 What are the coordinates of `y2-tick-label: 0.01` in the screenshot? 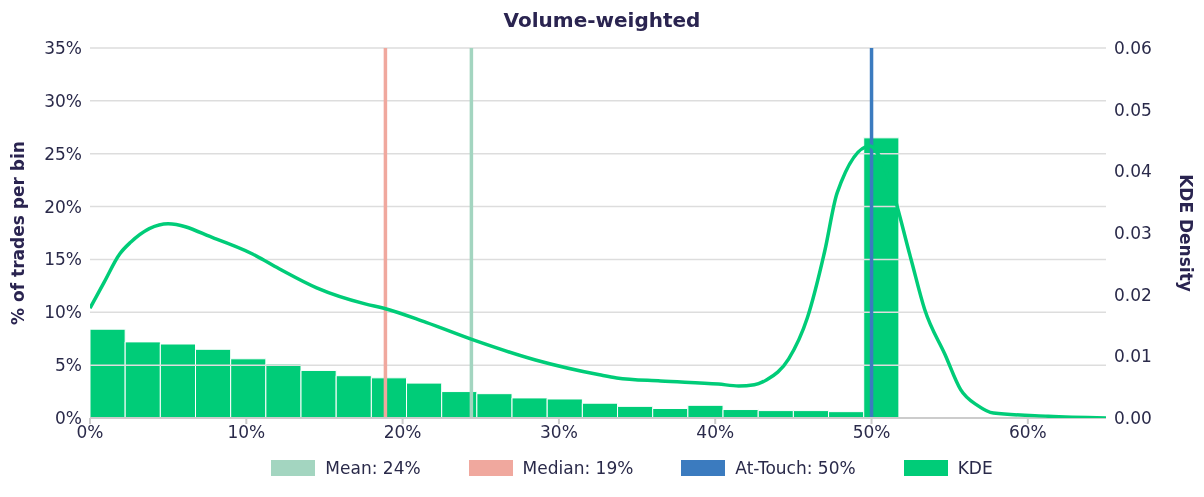 It's located at (1133, 356).